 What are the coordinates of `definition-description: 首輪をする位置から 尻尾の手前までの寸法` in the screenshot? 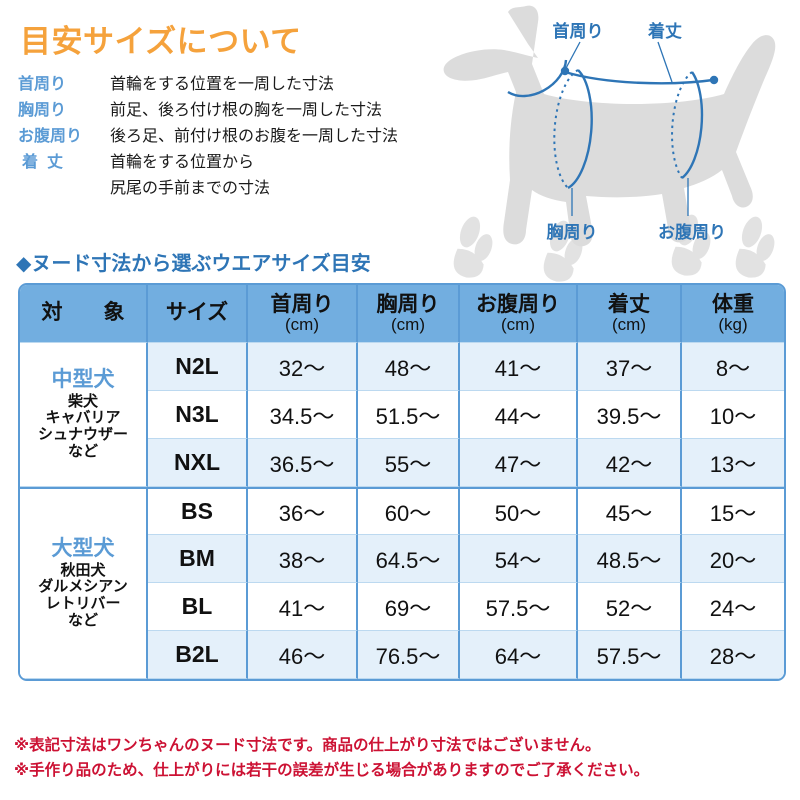 It's located at (190, 176).